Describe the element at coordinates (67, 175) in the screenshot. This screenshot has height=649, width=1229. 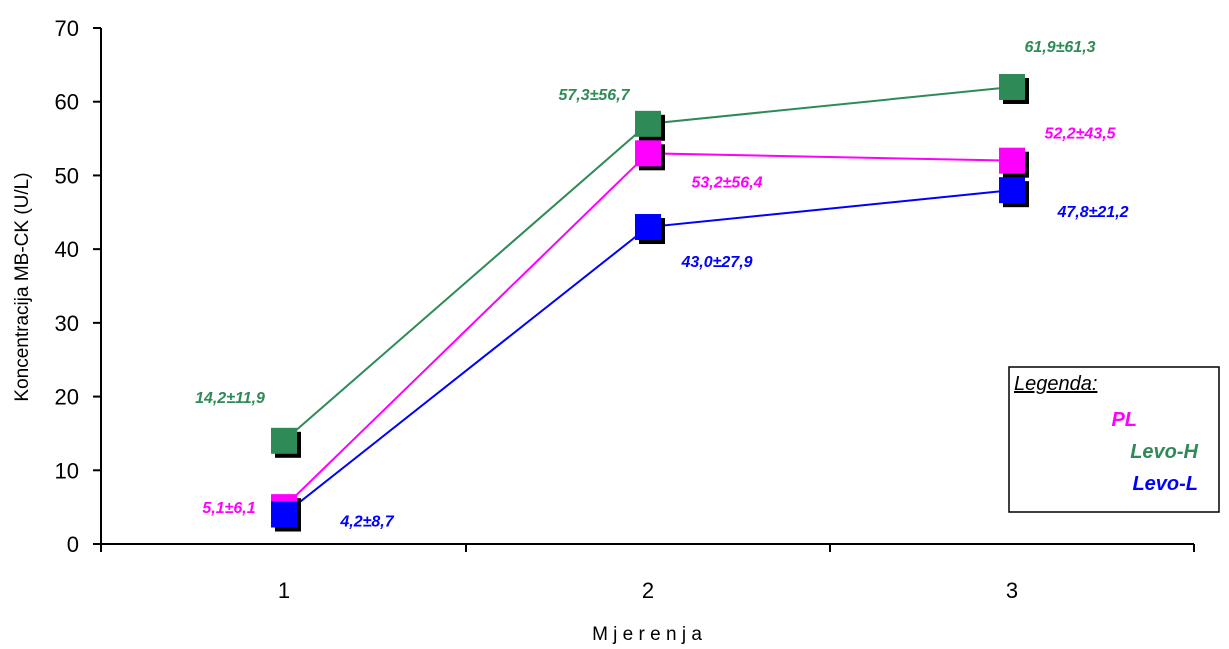
I see `y-tick-label: 50` at that location.